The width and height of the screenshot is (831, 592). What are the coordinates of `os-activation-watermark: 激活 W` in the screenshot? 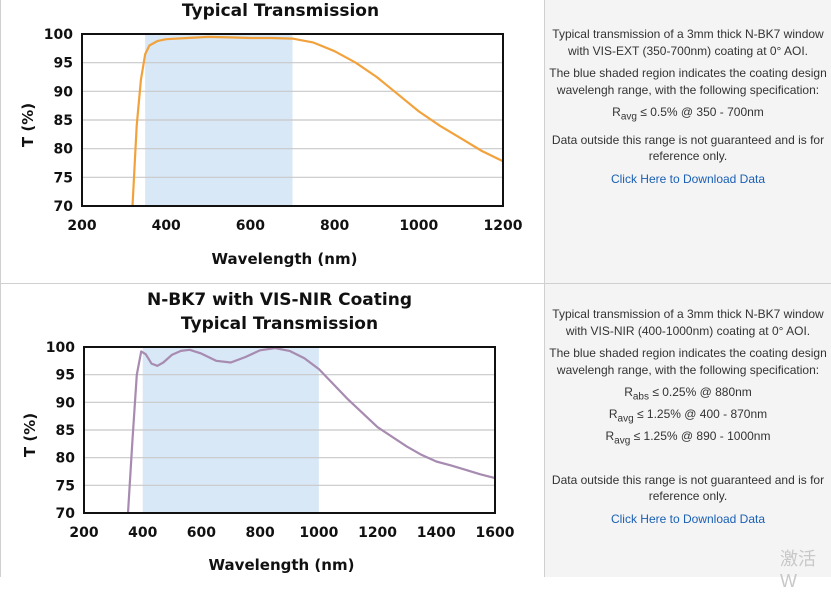 It's located at (798, 570).